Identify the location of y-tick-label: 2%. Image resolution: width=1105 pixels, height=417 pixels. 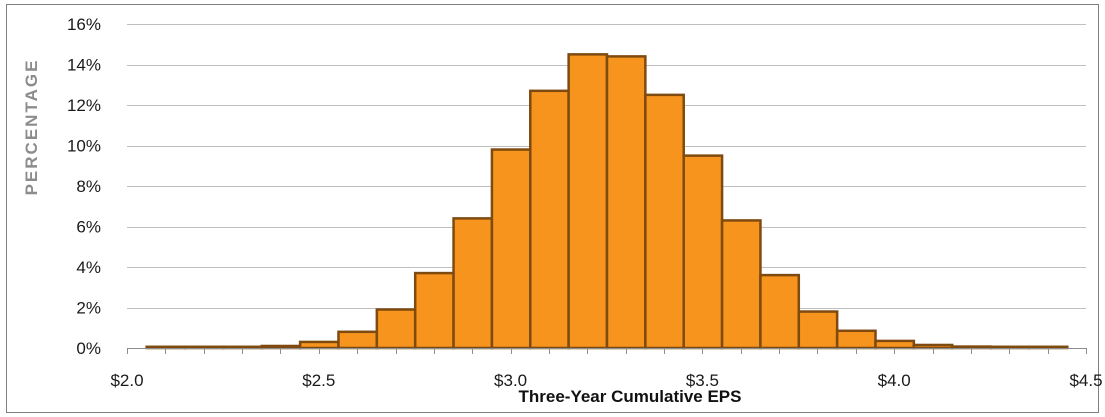
(88, 308).